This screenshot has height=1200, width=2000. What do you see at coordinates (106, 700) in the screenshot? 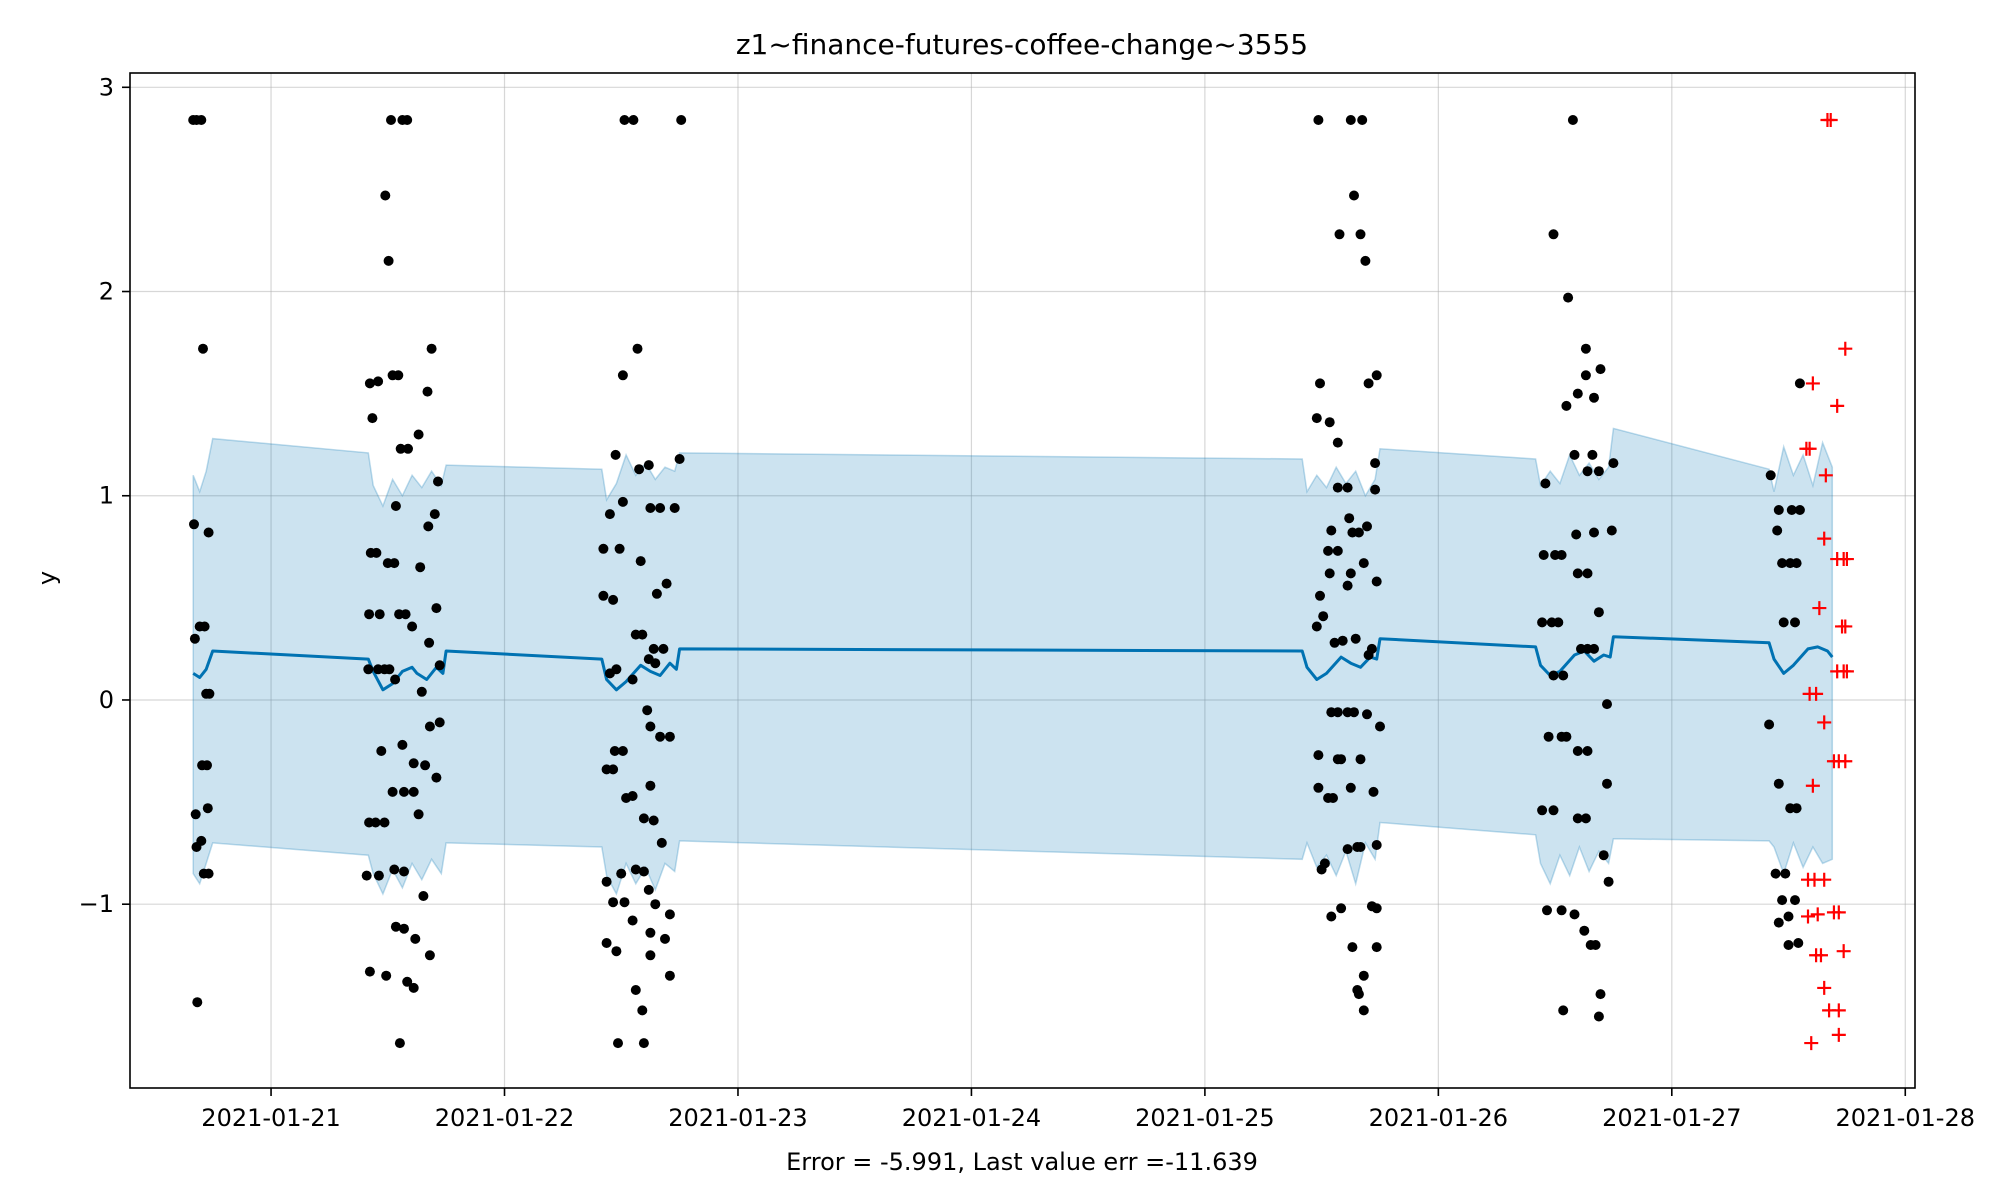
I see `y-tick-label: 0` at bounding box center [106, 700].